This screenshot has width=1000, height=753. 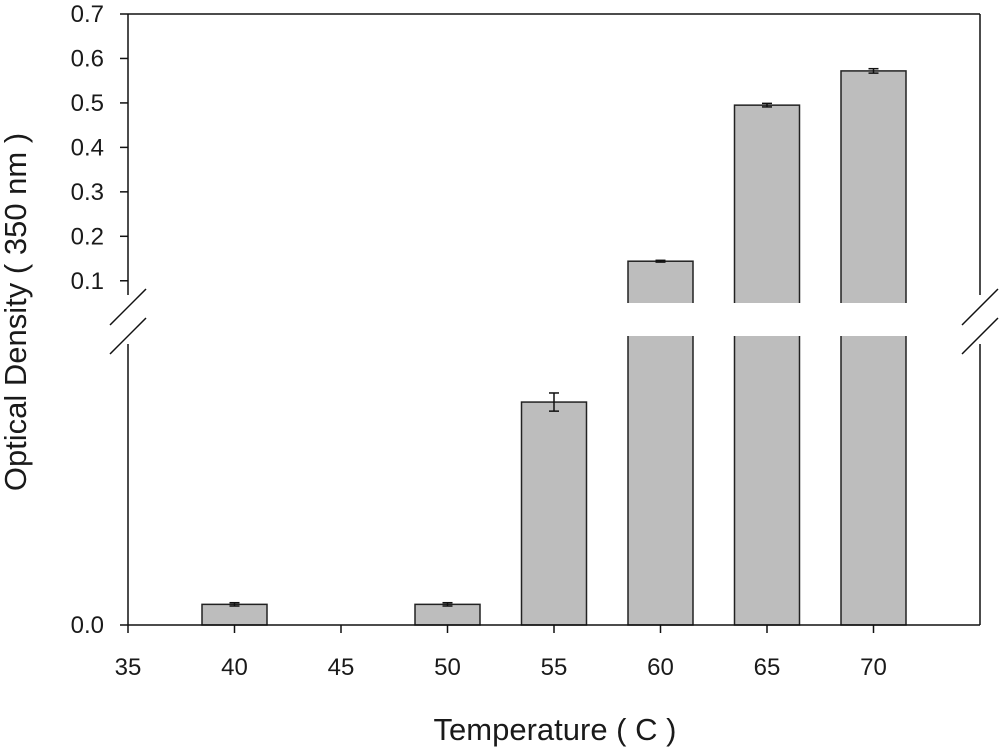 What do you see at coordinates (87, 14) in the screenshot?
I see `y-tick-label-0.7: 0.7` at bounding box center [87, 14].